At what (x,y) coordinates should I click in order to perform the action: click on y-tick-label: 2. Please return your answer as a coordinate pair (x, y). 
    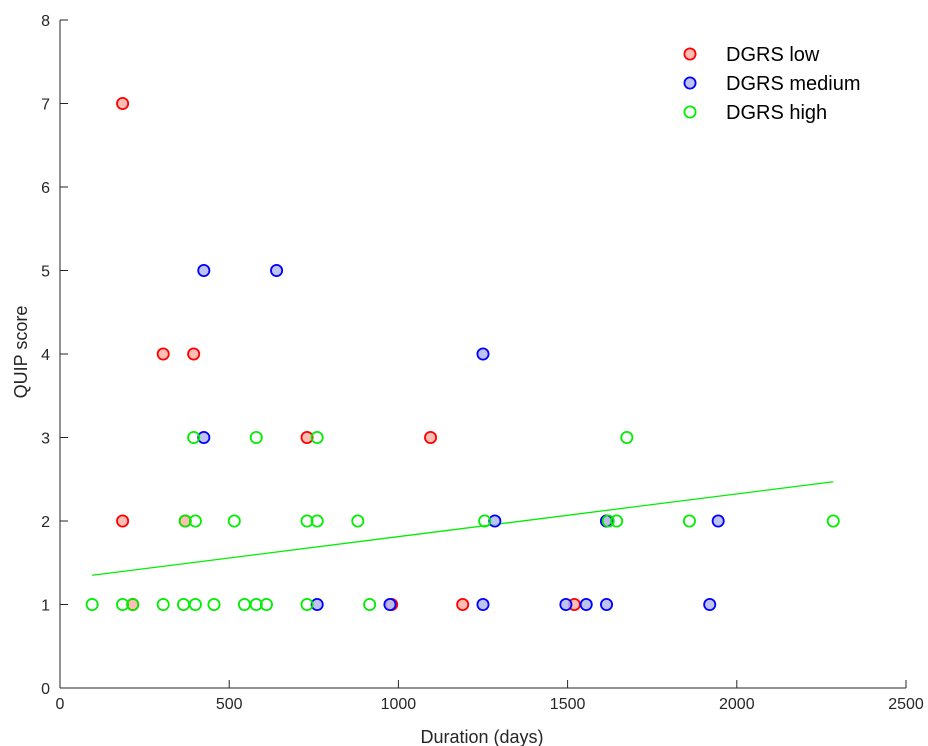
    Looking at the image, I should click on (45, 522).